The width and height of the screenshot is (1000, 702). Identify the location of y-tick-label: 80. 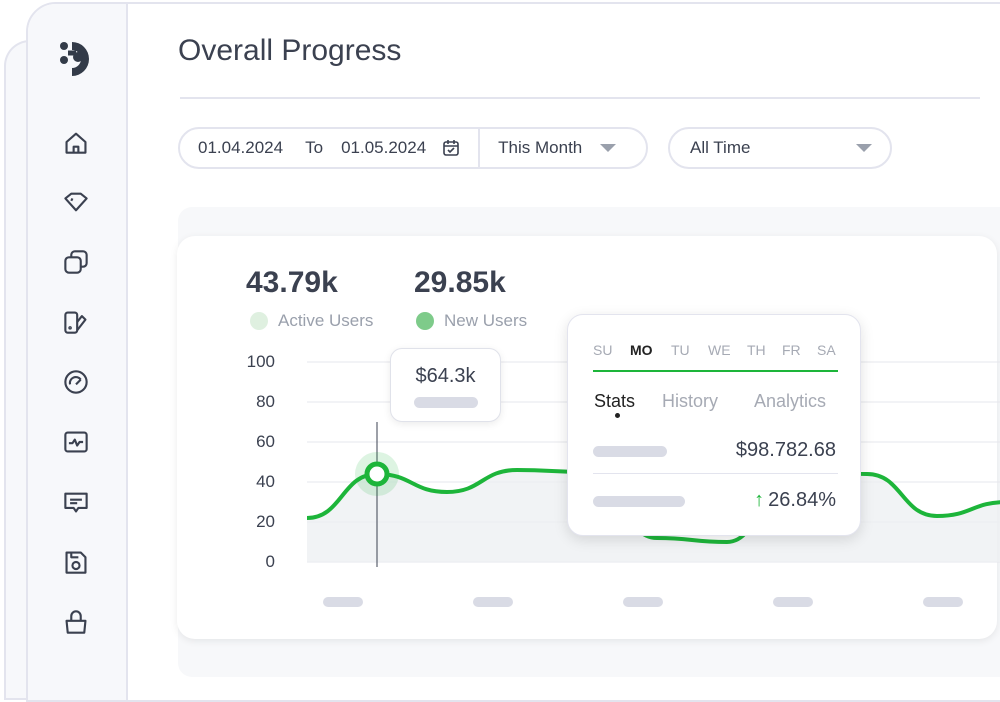
(265, 401).